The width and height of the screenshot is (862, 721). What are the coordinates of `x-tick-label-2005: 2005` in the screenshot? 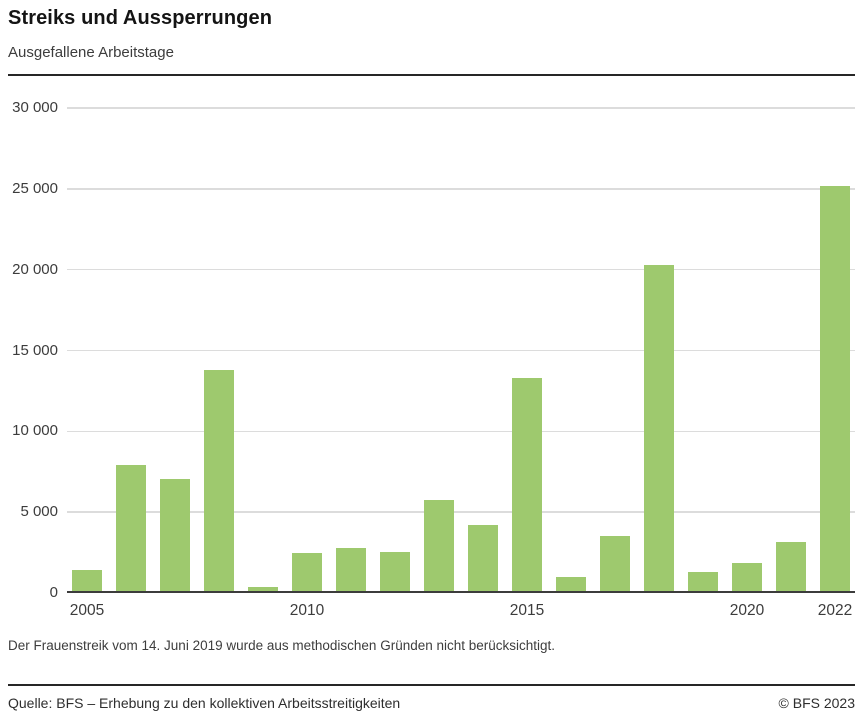 It's located at (87, 610).